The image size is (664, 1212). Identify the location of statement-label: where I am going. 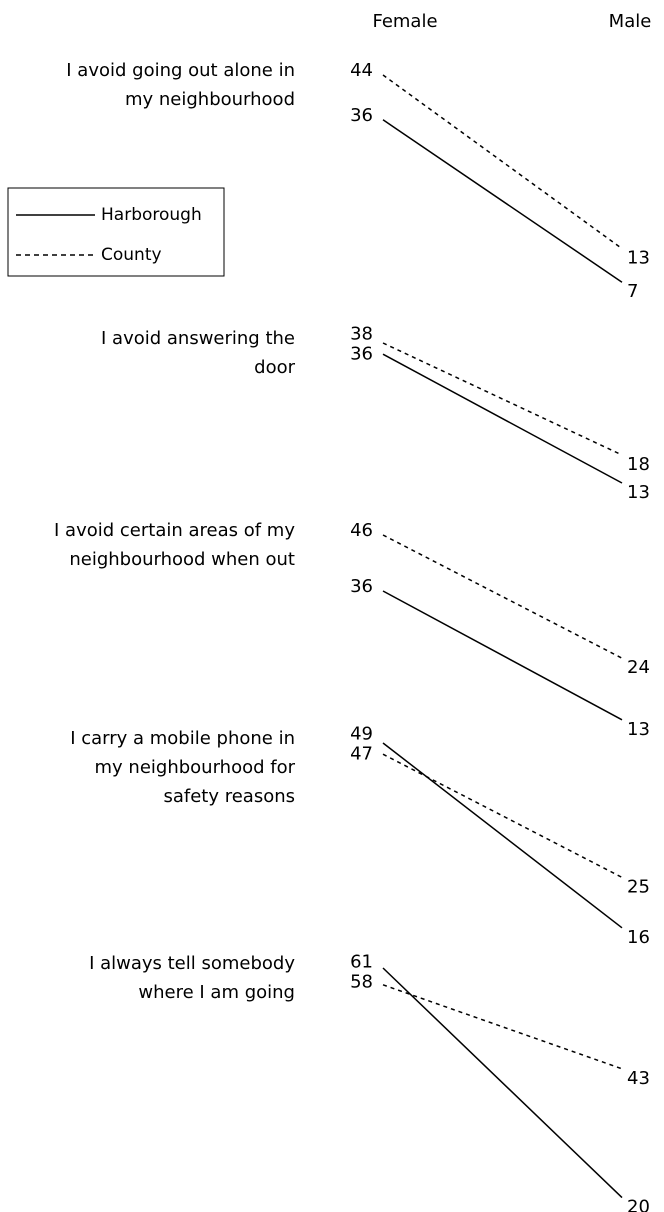
(216, 992).